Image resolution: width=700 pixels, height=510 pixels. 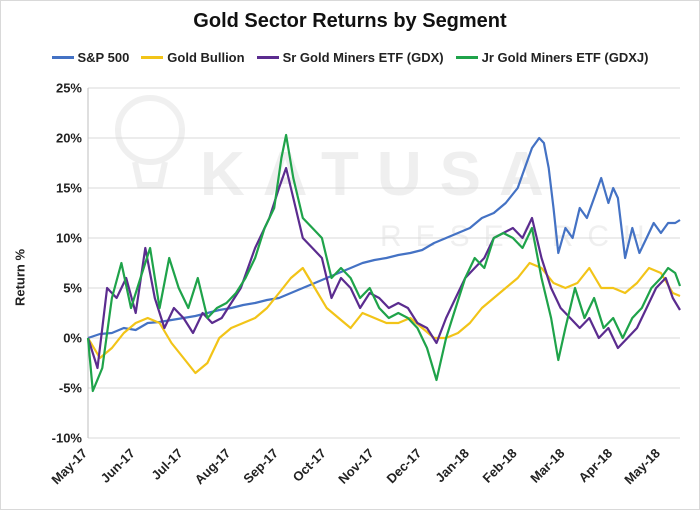 I want to click on legend-swatch-gold-bullion, so click(x=152, y=57).